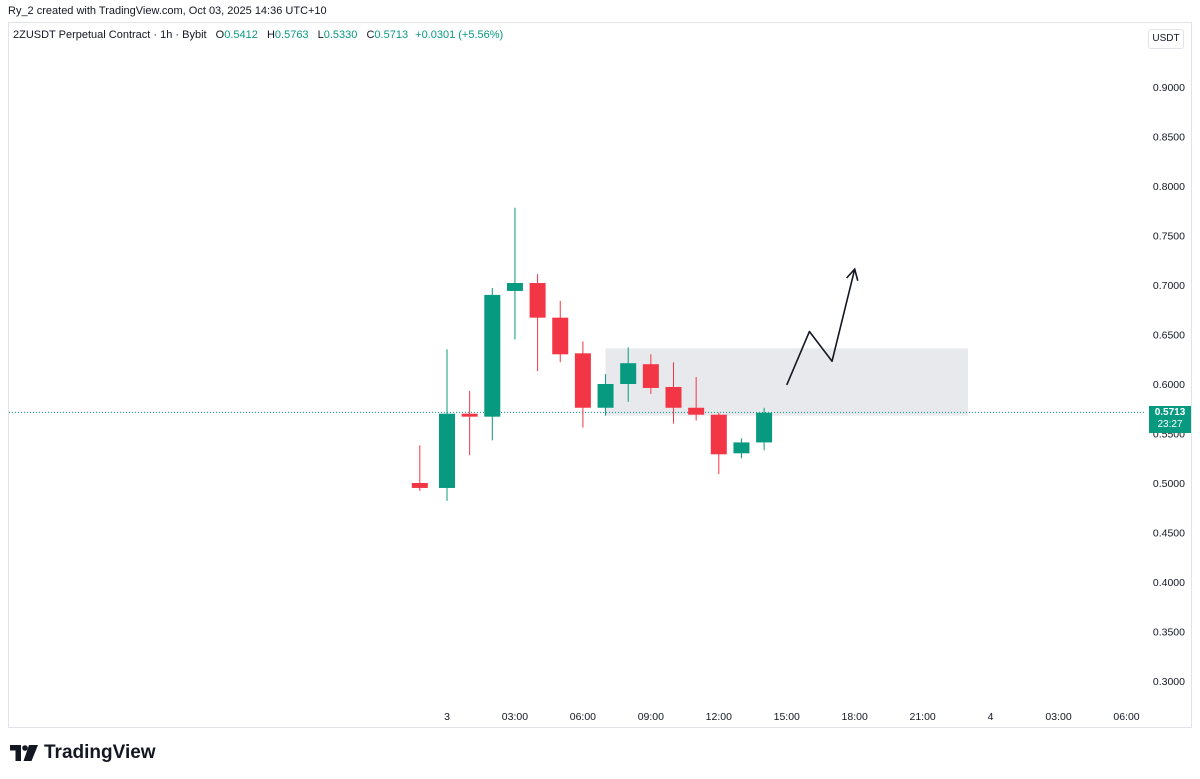 This screenshot has height=779, width=1200. Describe the element at coordinates (391, 35) in the screenshot. I see `close-value: 0.5713` at that location.